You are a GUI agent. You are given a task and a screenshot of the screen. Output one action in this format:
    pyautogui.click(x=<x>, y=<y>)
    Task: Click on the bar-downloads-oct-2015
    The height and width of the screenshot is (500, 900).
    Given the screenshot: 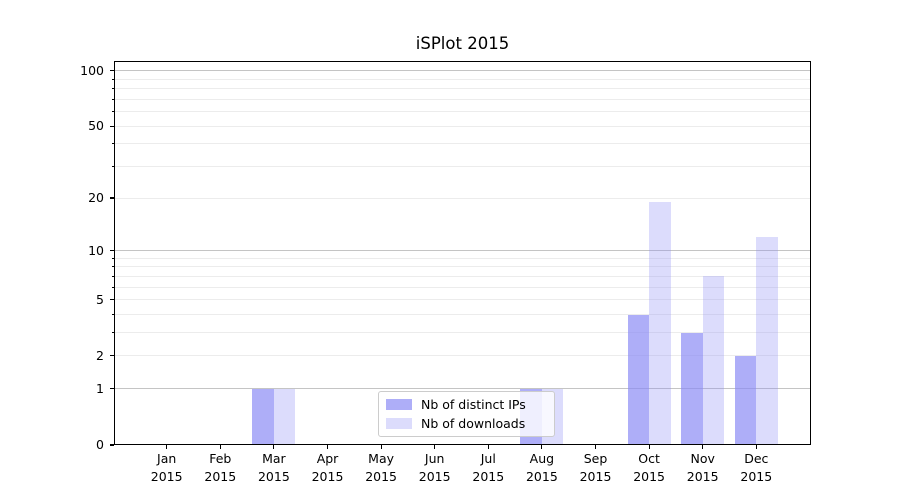 What is the action you would take?
    pyautogui.click(x=660, y=323)
    